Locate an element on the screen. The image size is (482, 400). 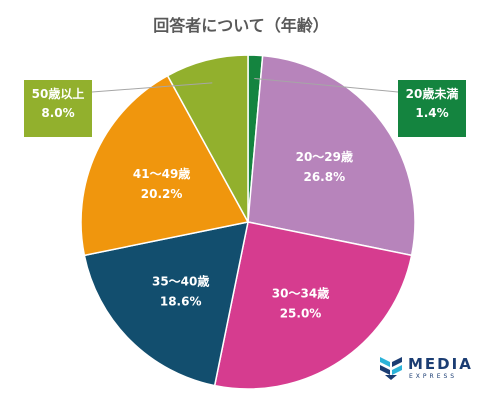
callout-50-plus: 50歳以上 8.0% is located at coordinates (58, 108).